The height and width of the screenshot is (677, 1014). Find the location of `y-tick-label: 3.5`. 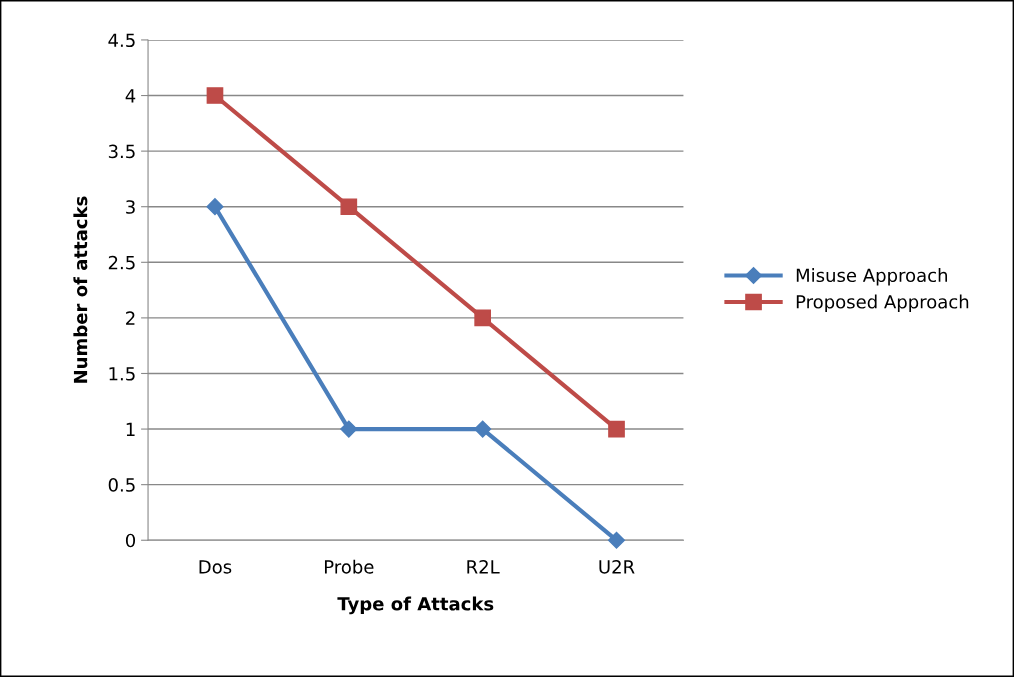

y-tick-label: 3.5 is located at coordinates (121, 151).